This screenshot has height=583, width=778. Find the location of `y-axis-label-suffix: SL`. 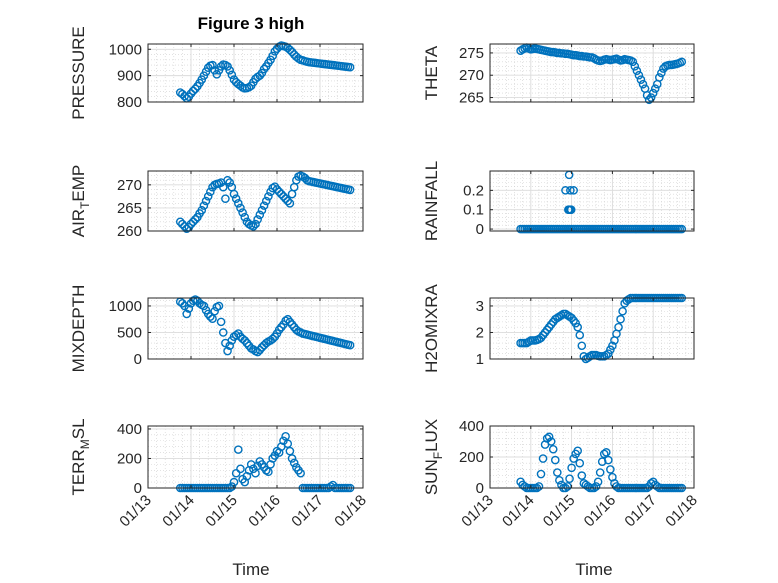

y-axis-label-suffix: SL is located at coordinates (78, 428).